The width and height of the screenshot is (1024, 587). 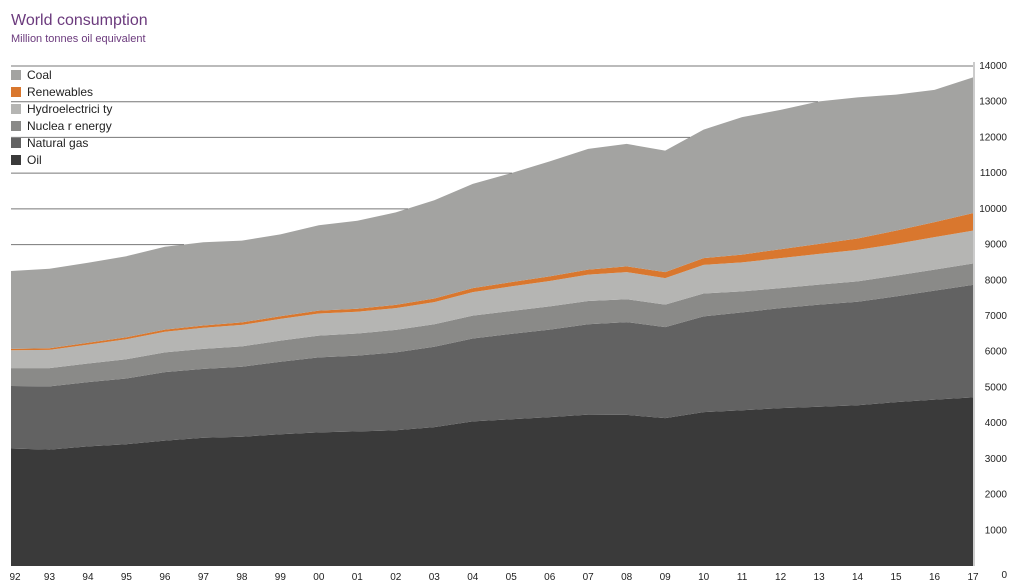 I want to click on x-tick-label: 16, so click(x=935, y=577).